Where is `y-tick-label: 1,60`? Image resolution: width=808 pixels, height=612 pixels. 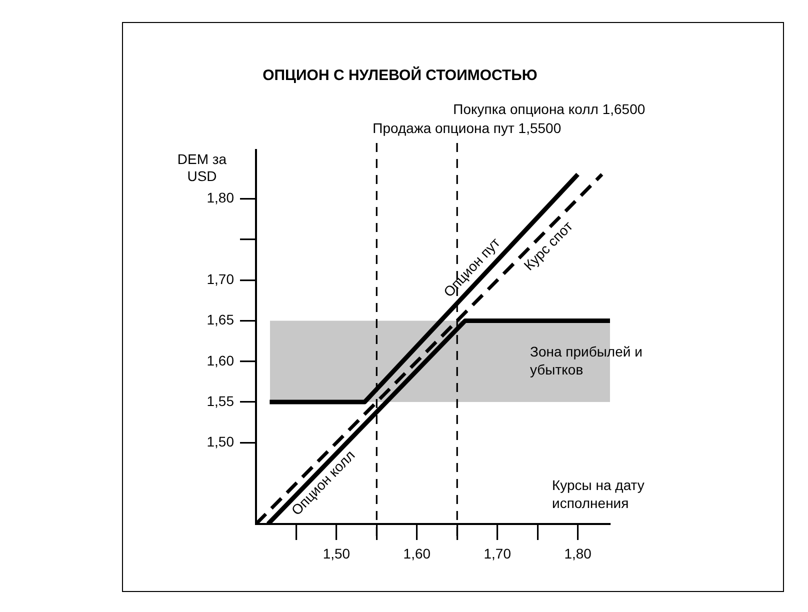
y-tick-label: 1,60 is located at coordinates (220, 360).